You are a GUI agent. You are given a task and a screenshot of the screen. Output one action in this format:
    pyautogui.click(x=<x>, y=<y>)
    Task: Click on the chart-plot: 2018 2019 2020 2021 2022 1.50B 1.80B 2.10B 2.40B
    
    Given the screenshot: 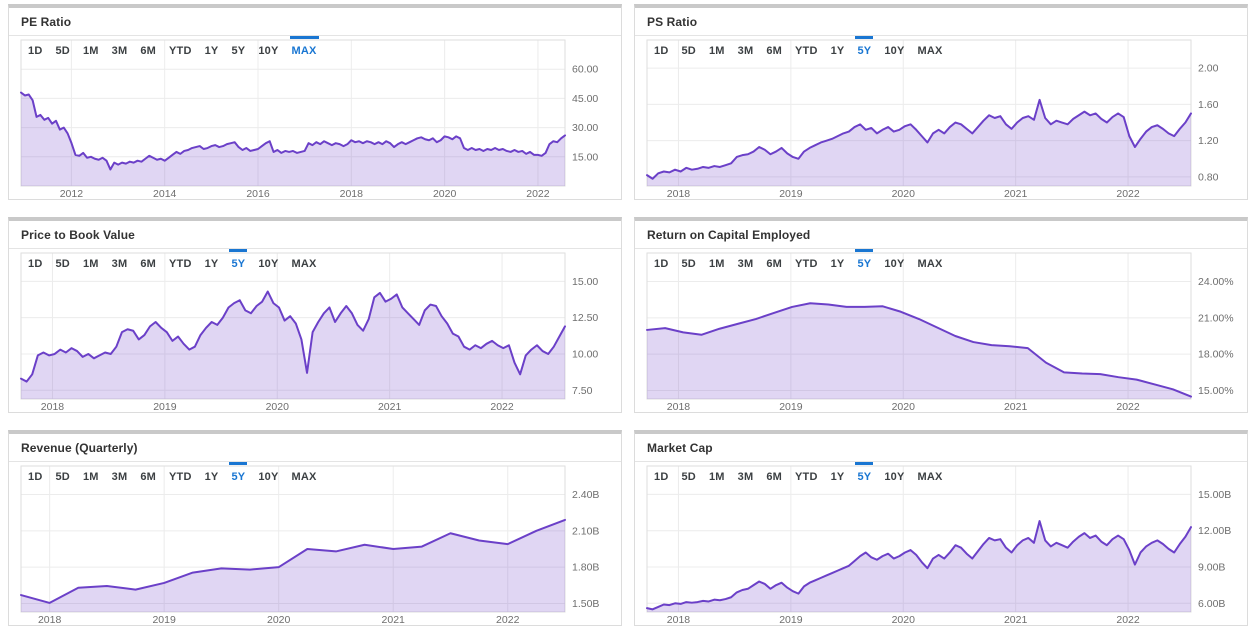 What is the action you would take?
    pyautogui.click(x=315, y=543)
    